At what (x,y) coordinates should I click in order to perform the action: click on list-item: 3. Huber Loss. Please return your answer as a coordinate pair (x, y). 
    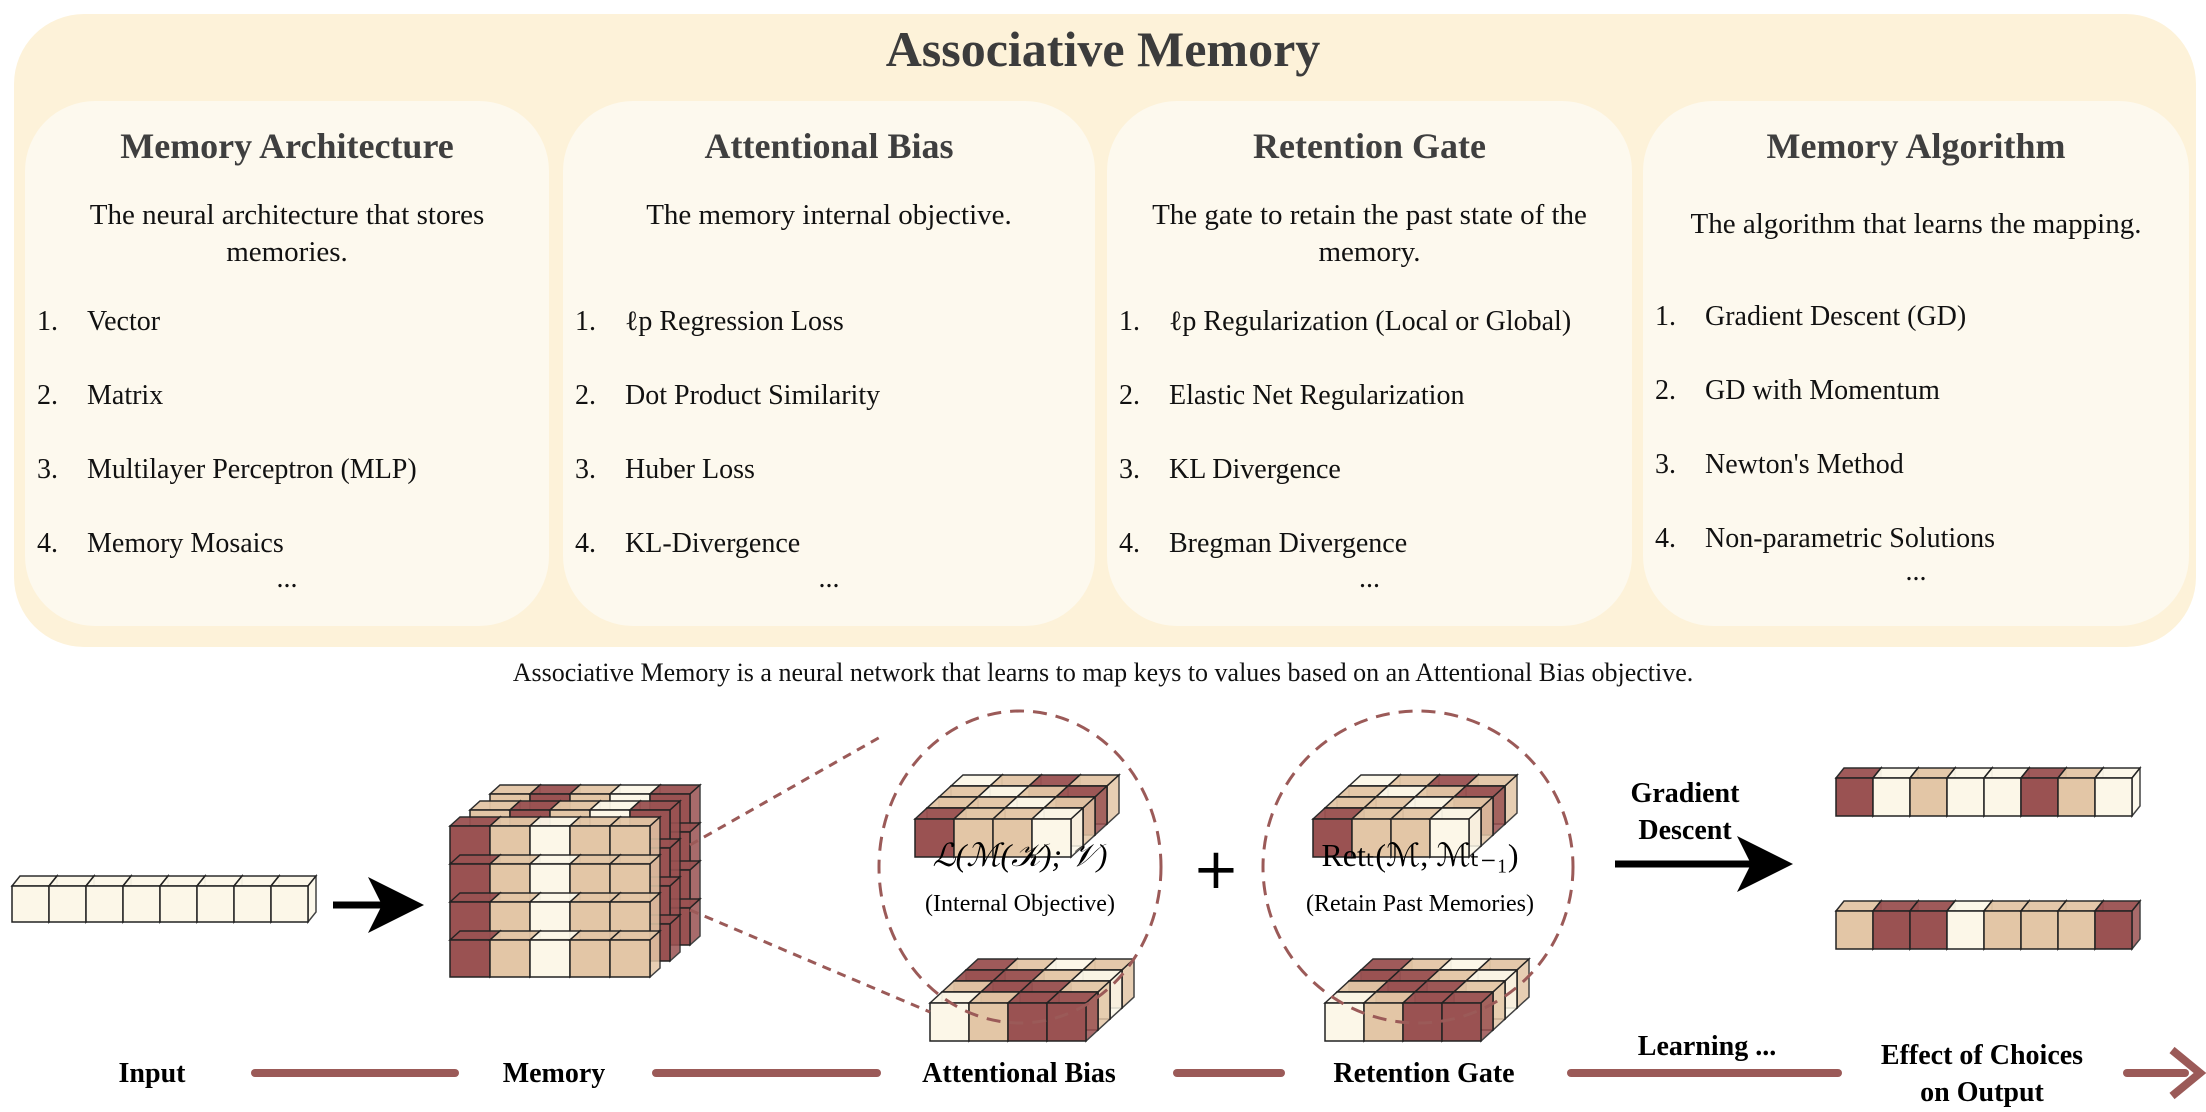
    Looking at the image, I should click on (727, 491).